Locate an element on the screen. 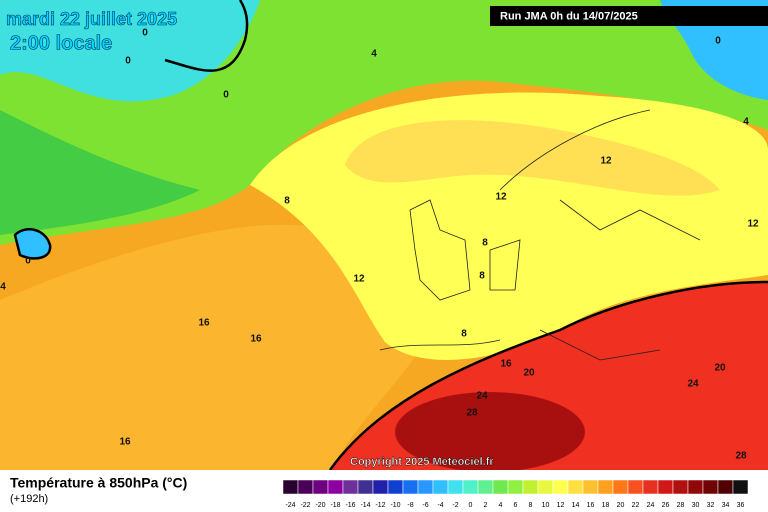  scale-label: 32 is located at coordinates (711, 505).